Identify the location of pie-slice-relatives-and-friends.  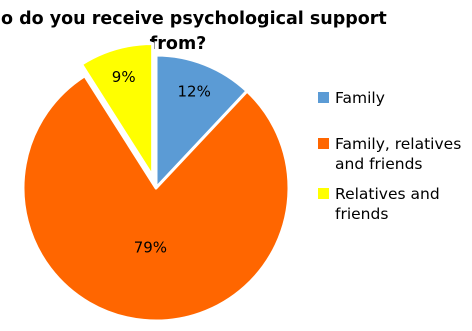
(117, 109).